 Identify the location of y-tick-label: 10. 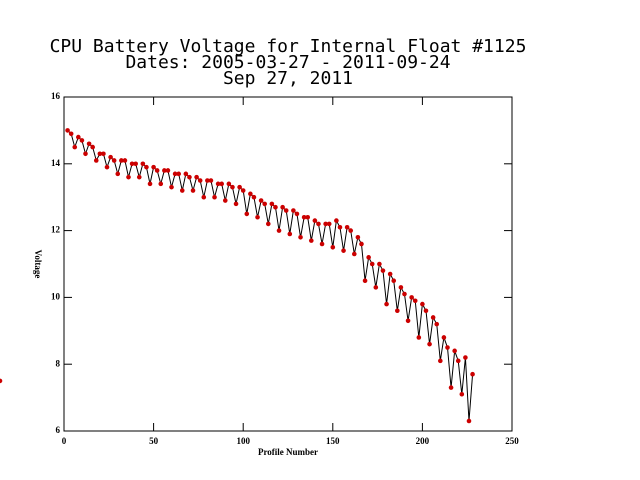
(56, 296).